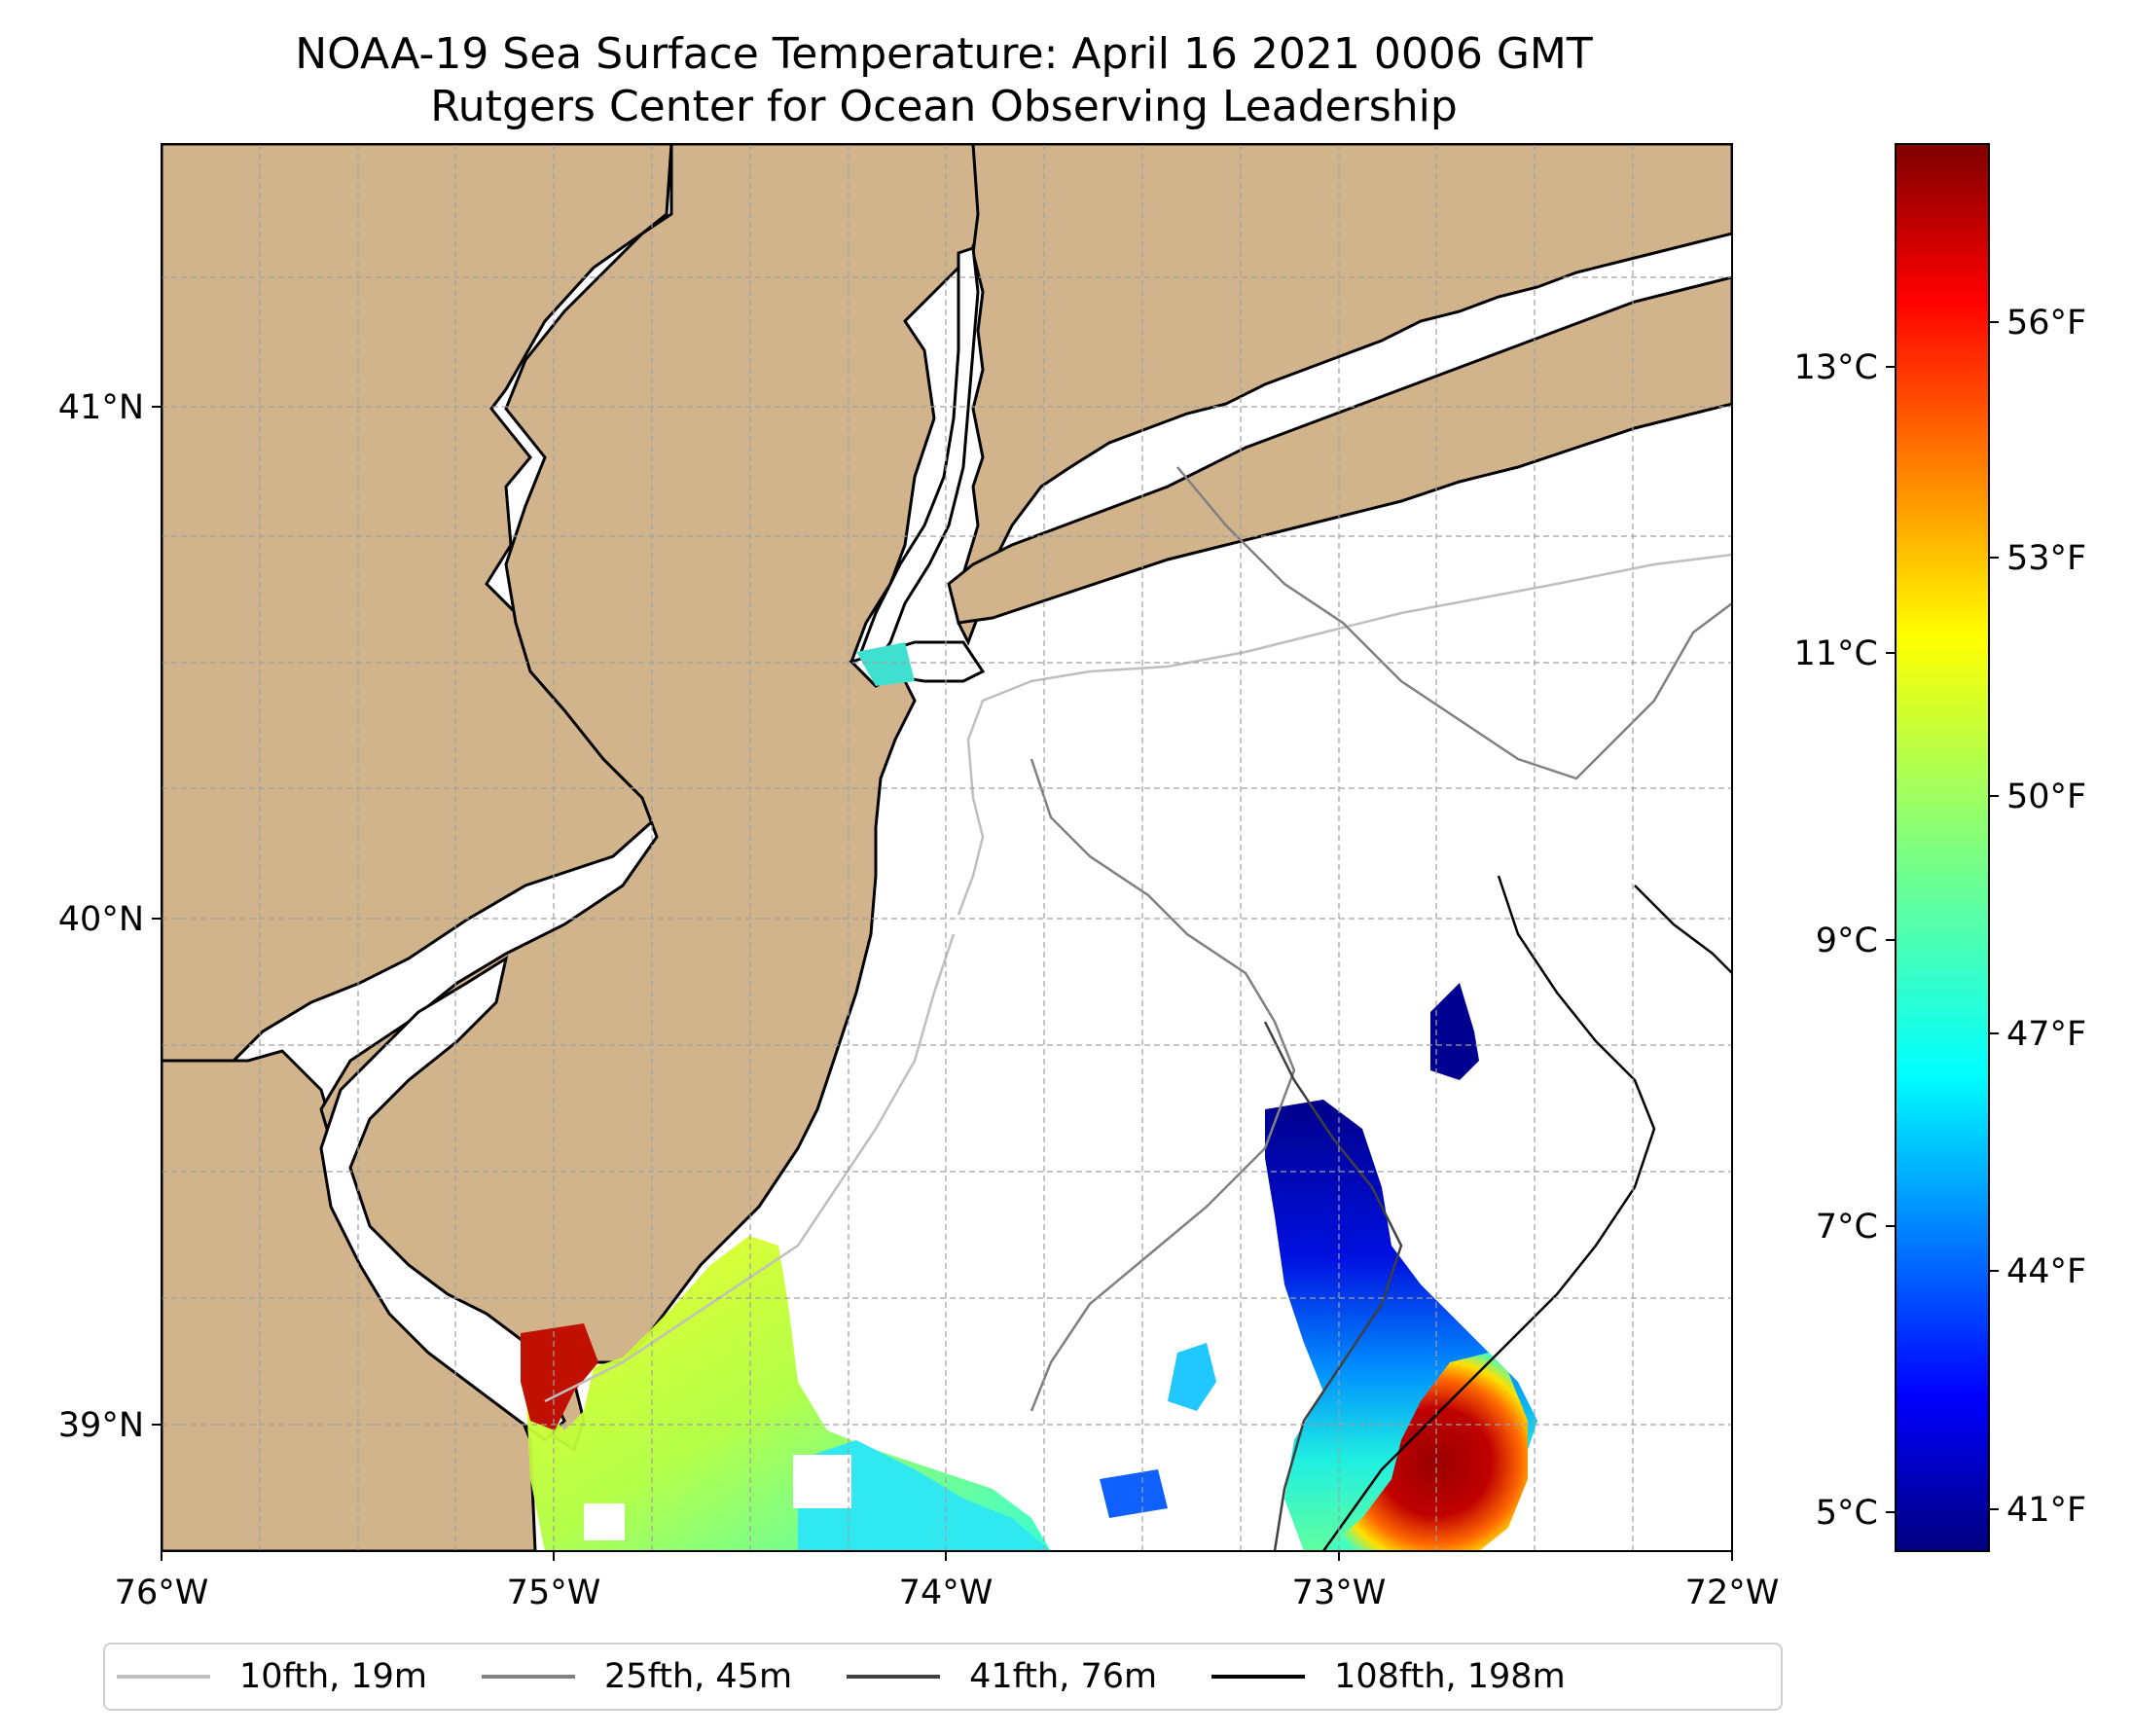 The image size is (2132, 1736). I want to click on lon-label-73: 73°W, so click(1340, 1593).